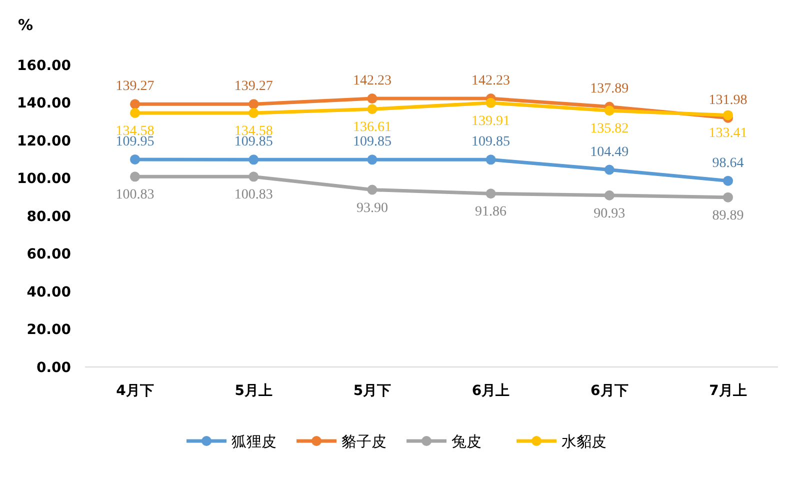 The height and width of the screenshot is (479, 793). I want to click on data-label: 139.91, so click(491, 121).